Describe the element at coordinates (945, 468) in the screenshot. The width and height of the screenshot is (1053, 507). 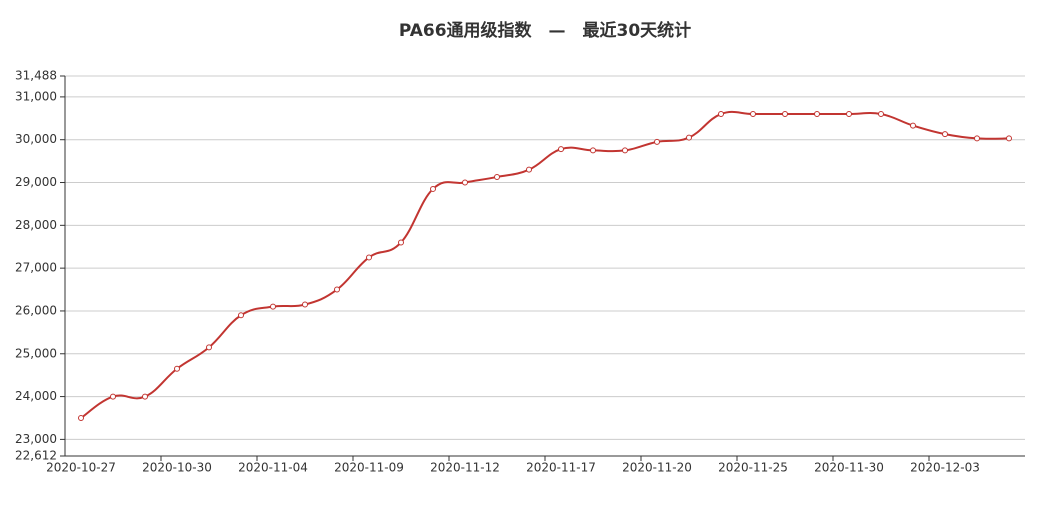
I see `x-tick-label: 2020-12-03` at that location.